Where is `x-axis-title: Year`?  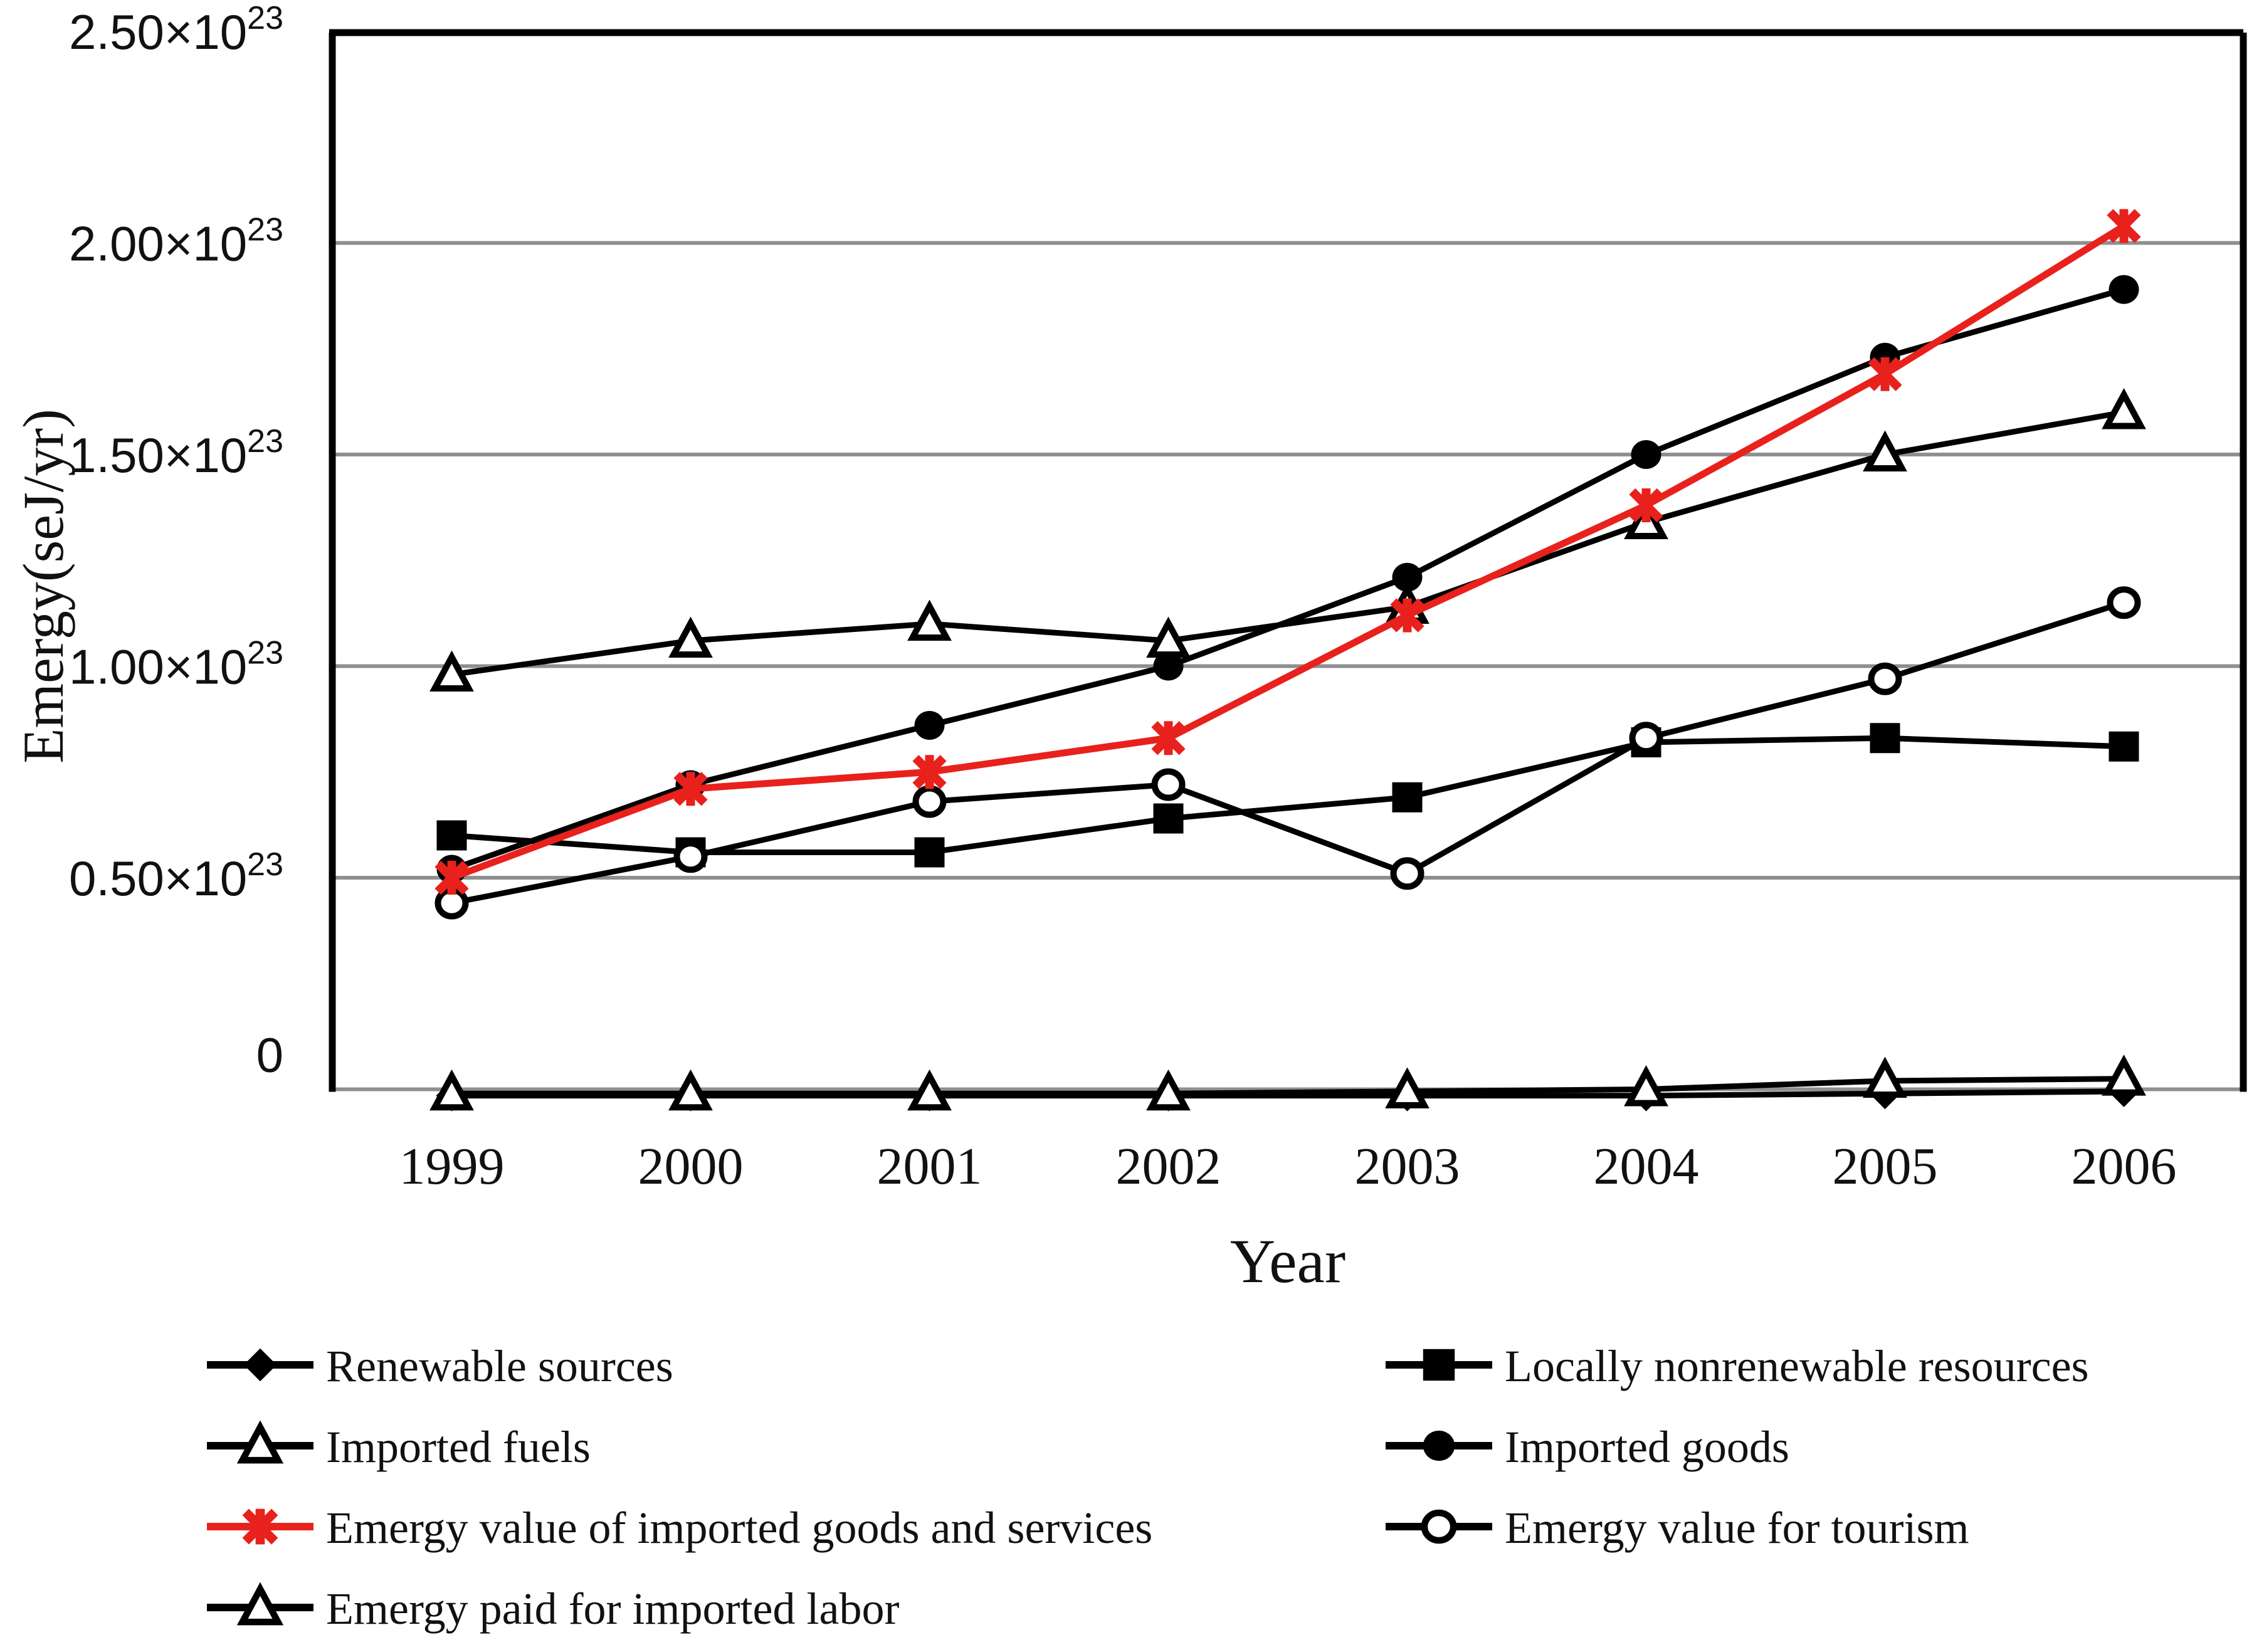 x-axis-title: Year is located at coordinates (1288, 1261).